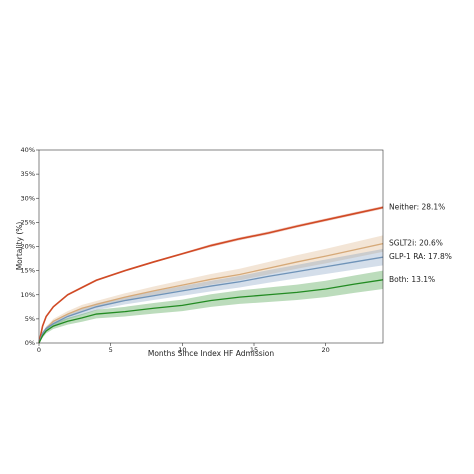 Image resolution: width=474 pixels, height=474 pixels. What do you see at coordinates (28, 222) in the screenshot?
I see `y-tick-label: 25%` at bounding box center [28, 222].